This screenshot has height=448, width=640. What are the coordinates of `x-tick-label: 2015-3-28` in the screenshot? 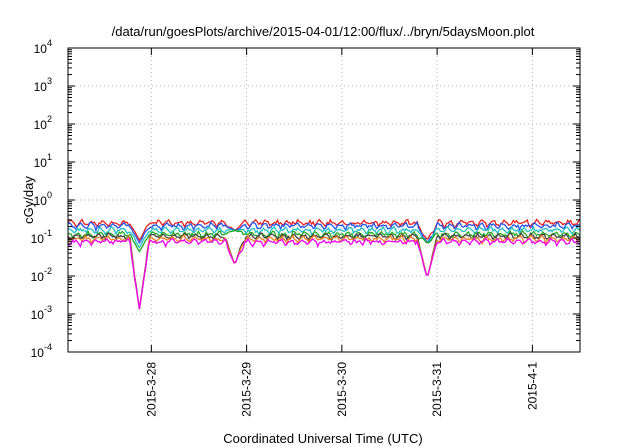 It's located at (151, 389).